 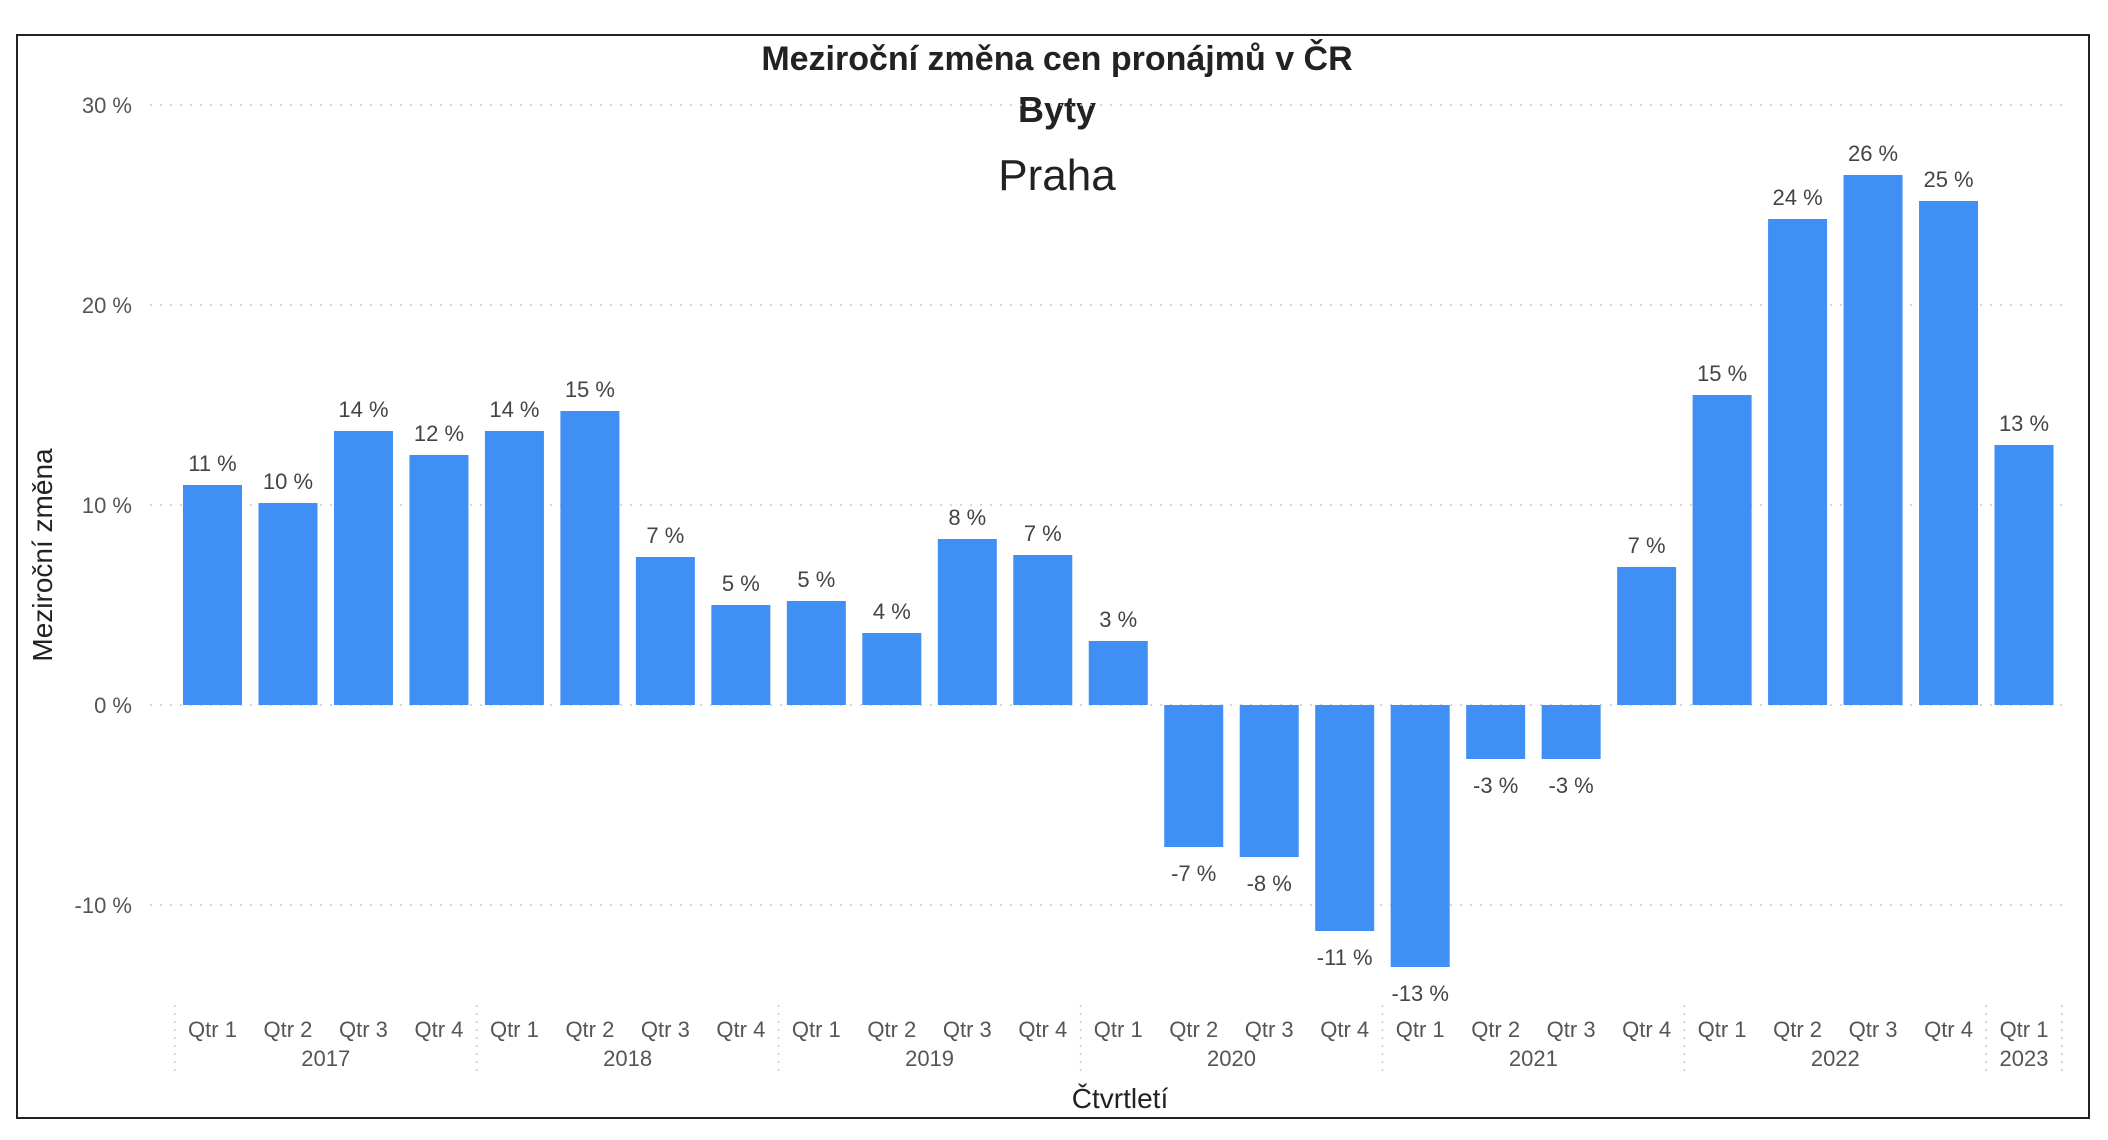 What do you see at coordinates (2024, 1058) in the screenshot?
I see `x-year-label: 2023` at bounding box center [2024, 1058].